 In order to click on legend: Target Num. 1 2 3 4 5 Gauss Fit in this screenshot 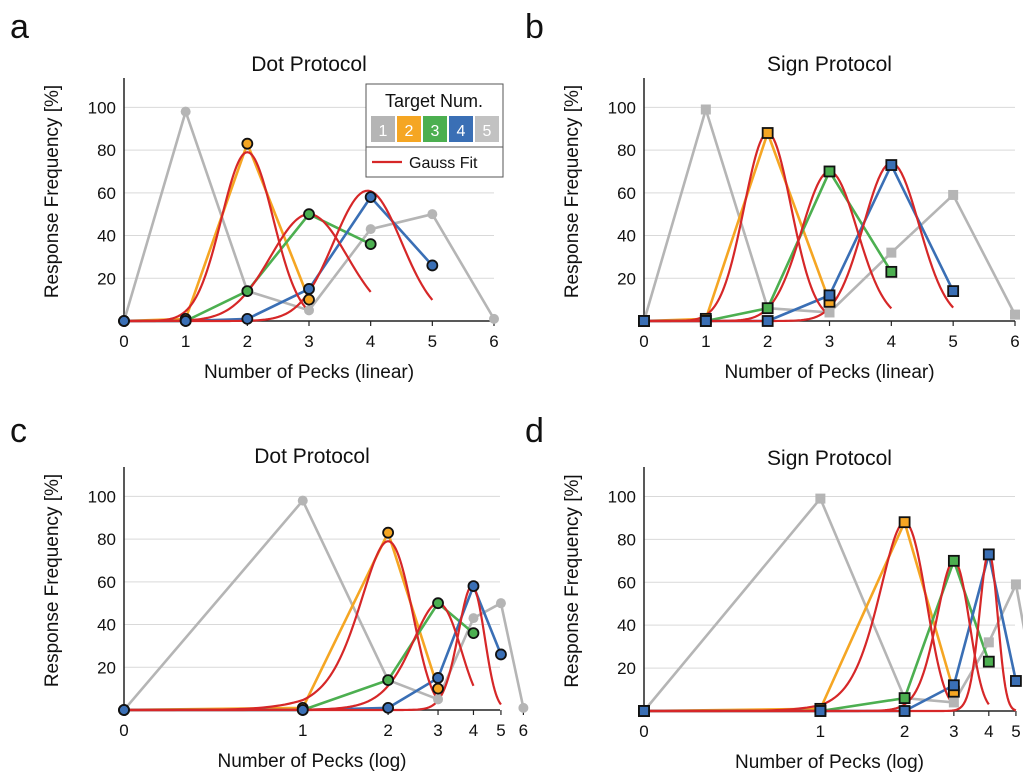, I will do `click(434, 130)`.